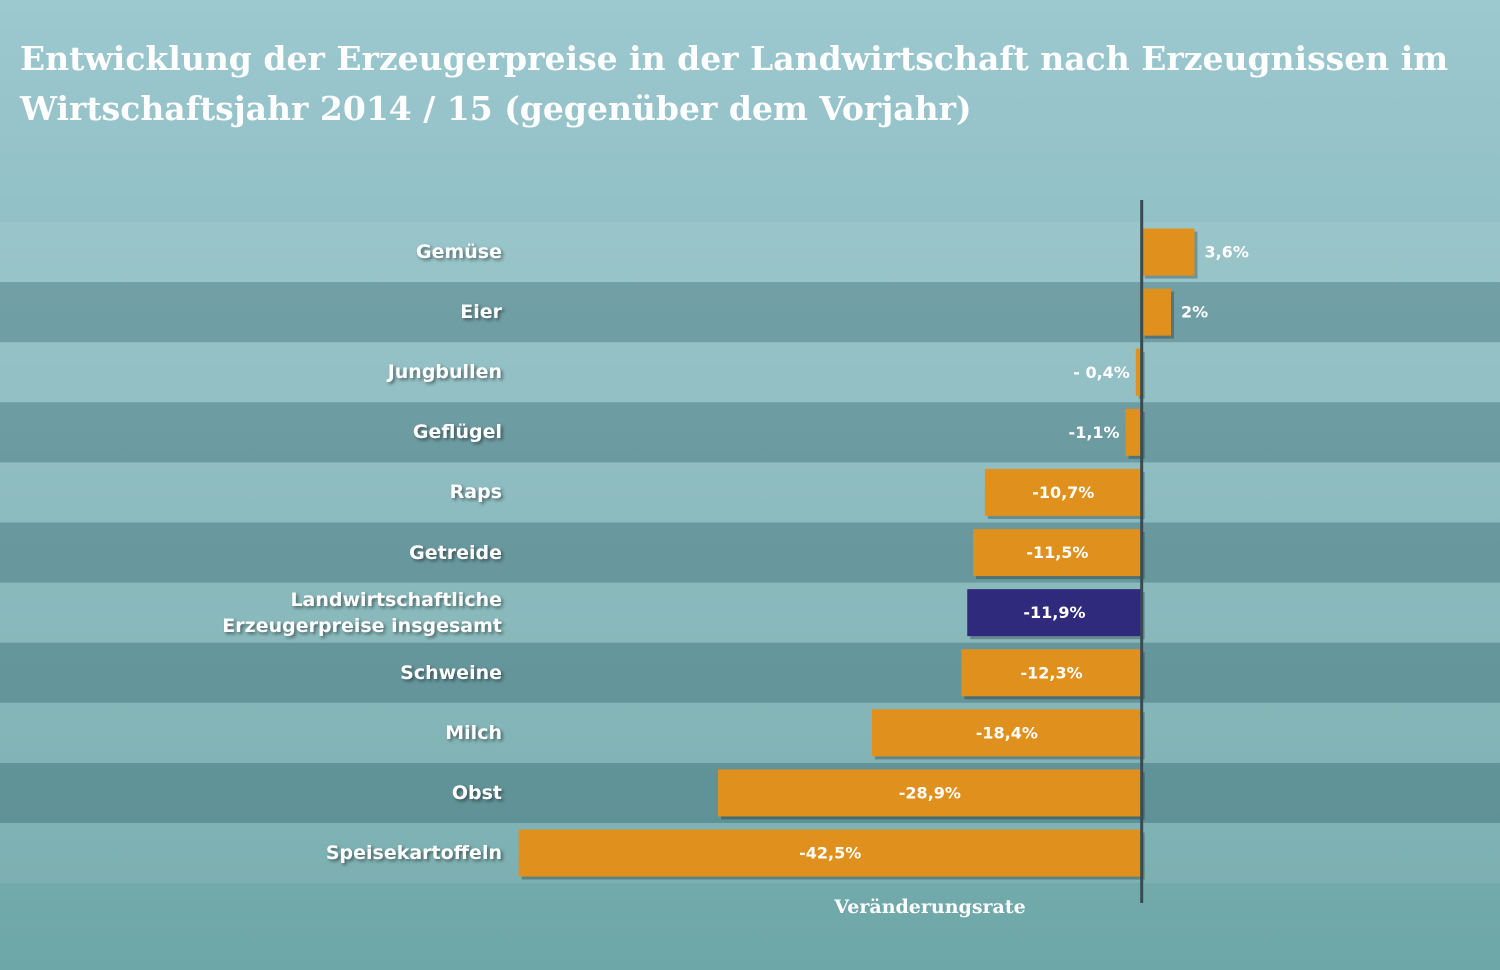 Image resolution: width=1500 pixels, height=970 pixels. What do you see at coordinates (451, 672) in the screenshot?
I see `category-label: Schweine` at bounding box center [451, 672].